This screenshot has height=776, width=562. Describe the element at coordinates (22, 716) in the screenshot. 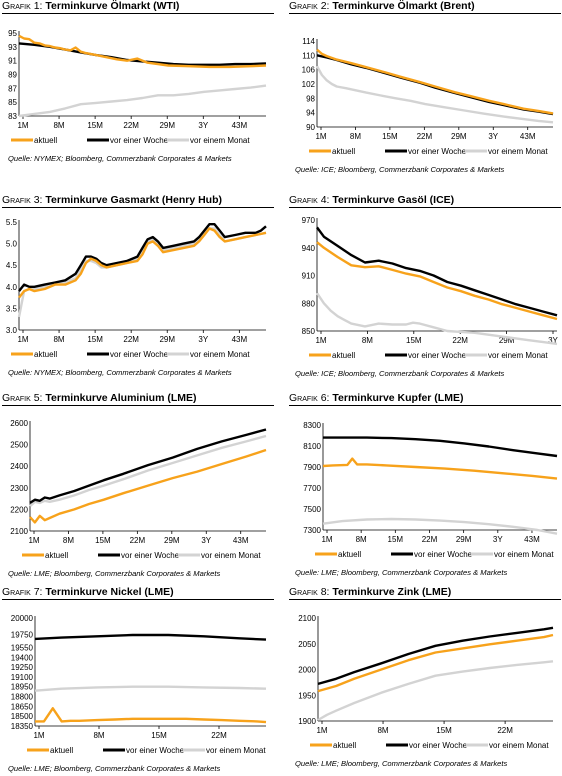

I see `y-tick-label: 18500` at that location.